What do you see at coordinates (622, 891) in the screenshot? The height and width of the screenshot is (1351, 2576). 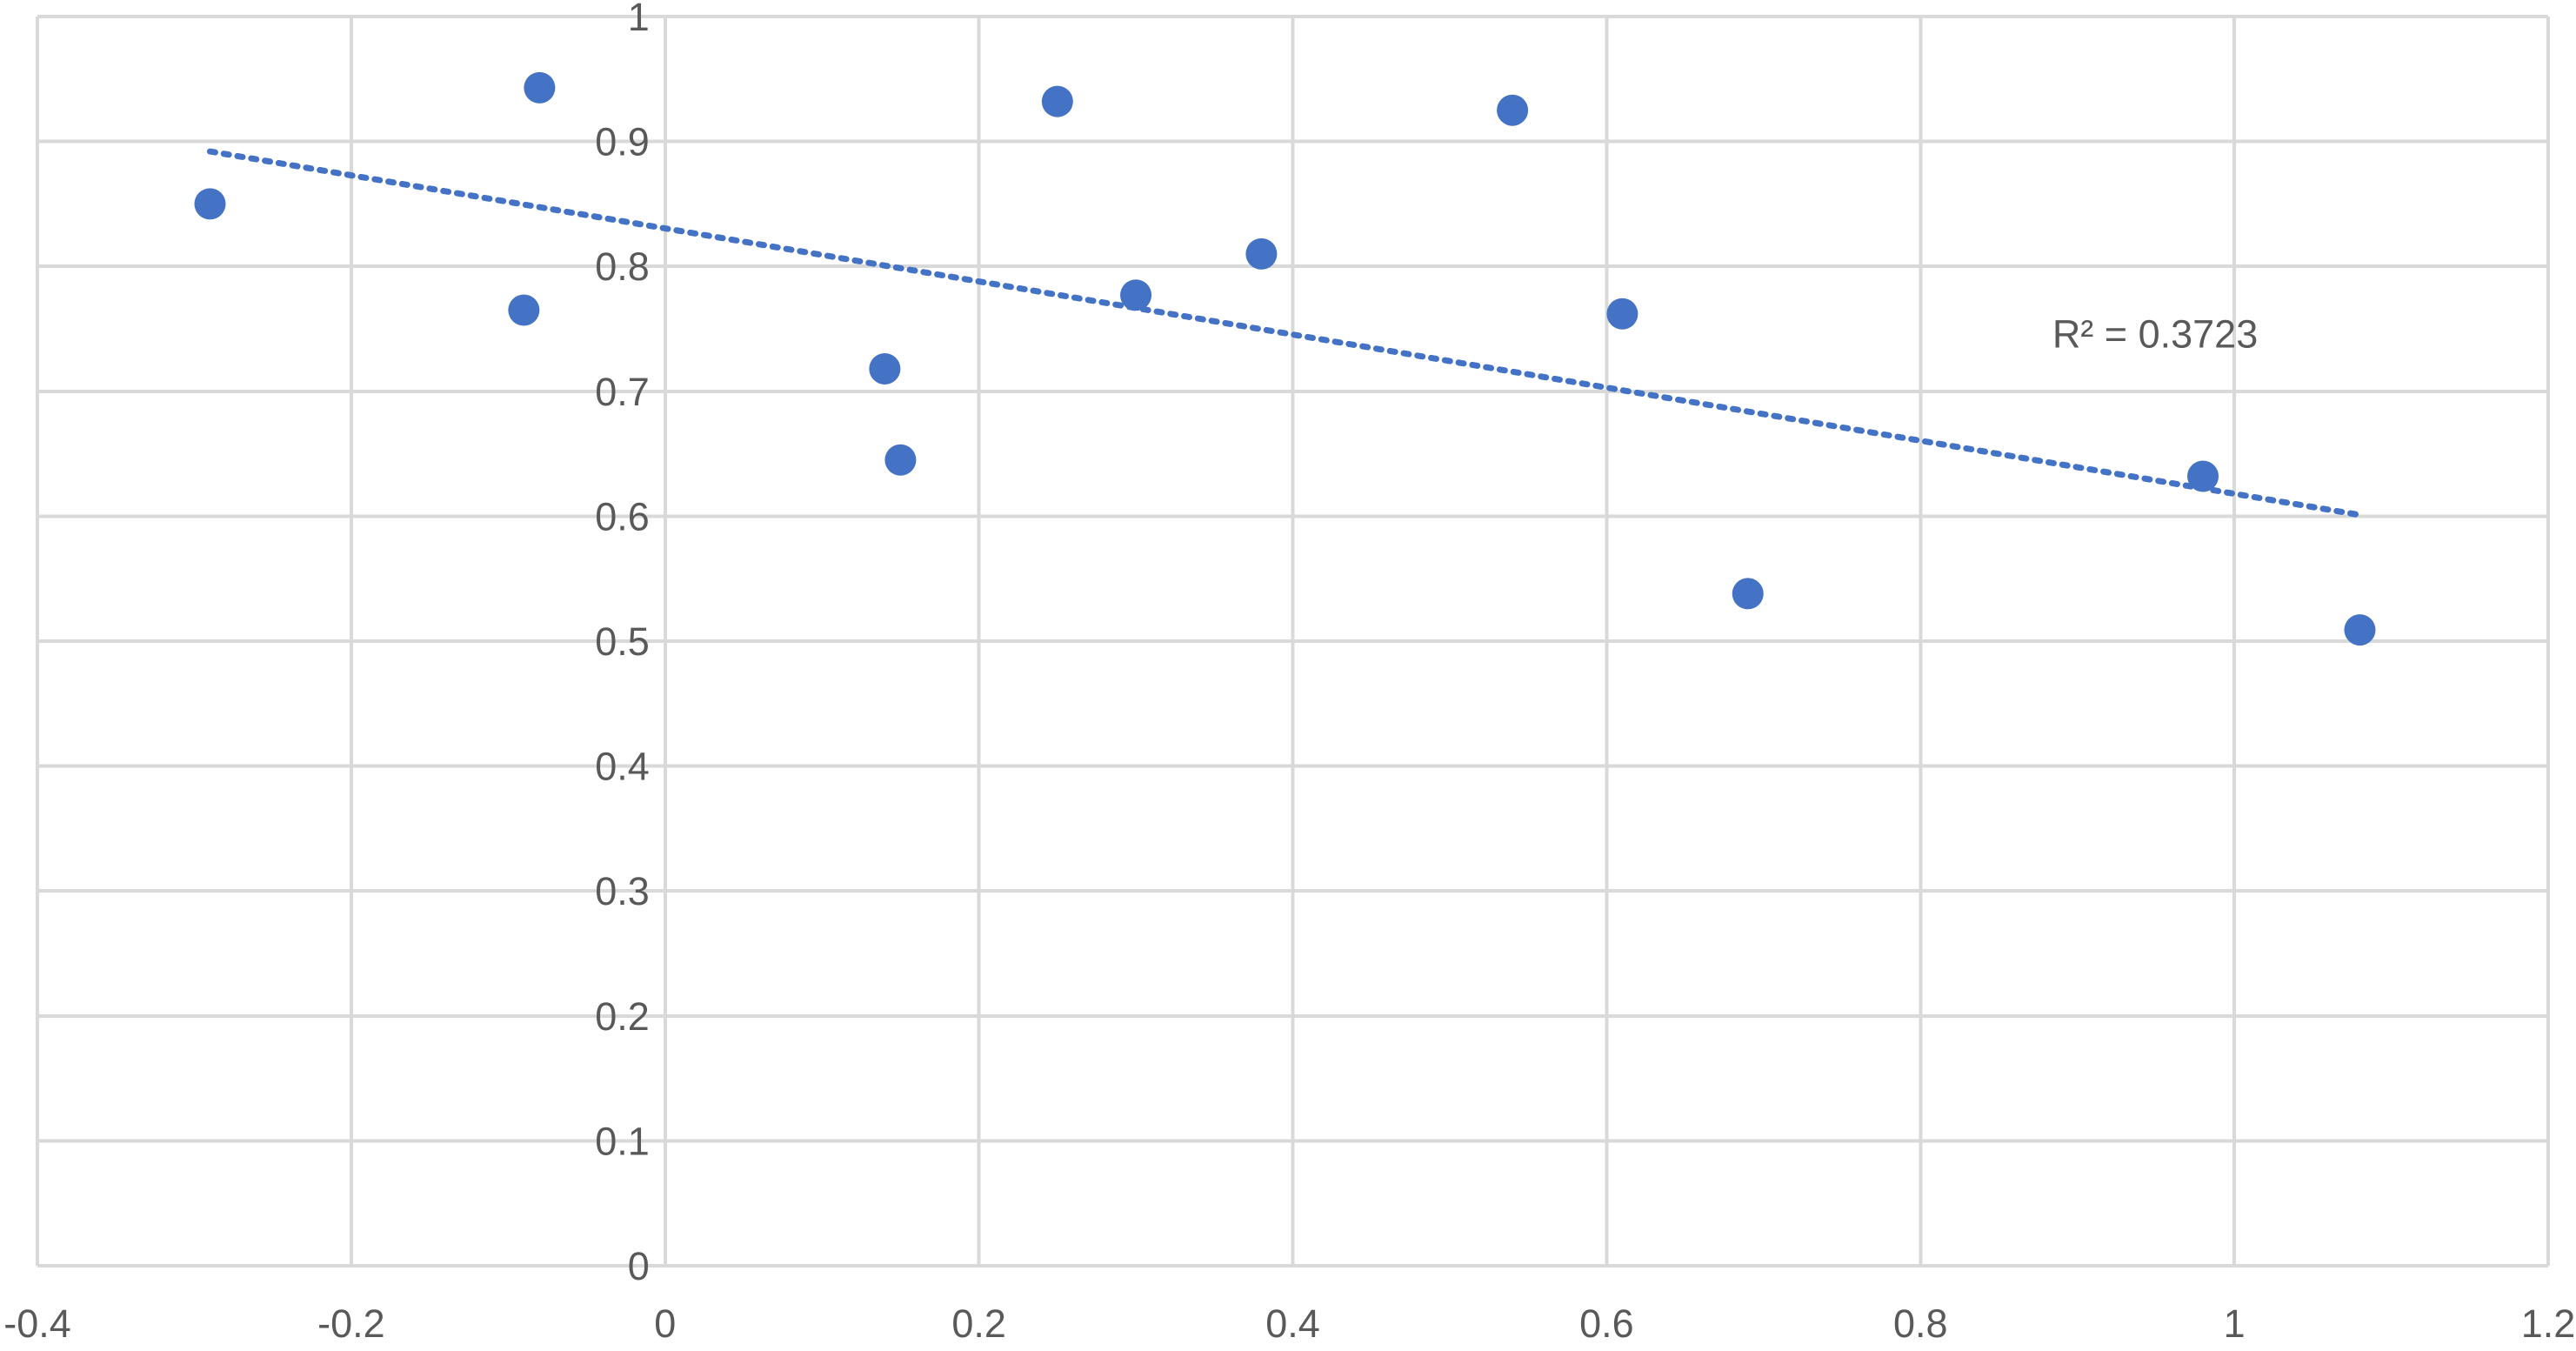 I see `y-tick-label: 0.3` at bounding box center [622, 891].